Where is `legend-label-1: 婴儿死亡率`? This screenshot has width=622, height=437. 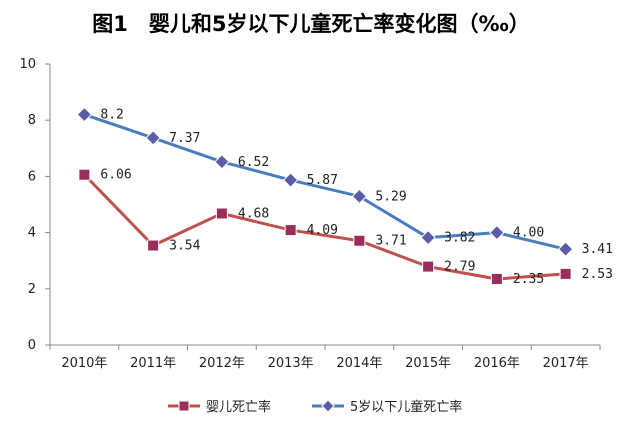
legend-label-1: 婴儿死亡率 is located at coordinates (238, 407).